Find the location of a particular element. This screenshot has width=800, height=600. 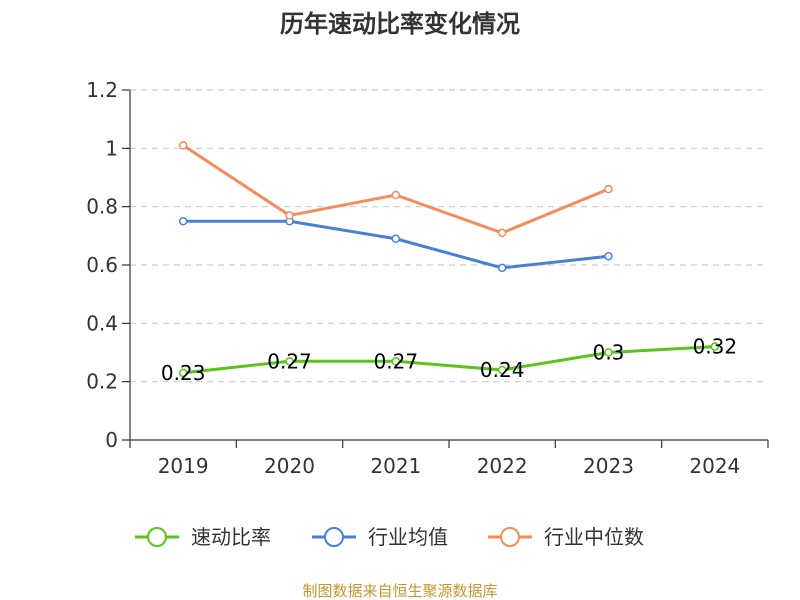

y-tick-label: 0.6 is located at coordinates (102, 265).